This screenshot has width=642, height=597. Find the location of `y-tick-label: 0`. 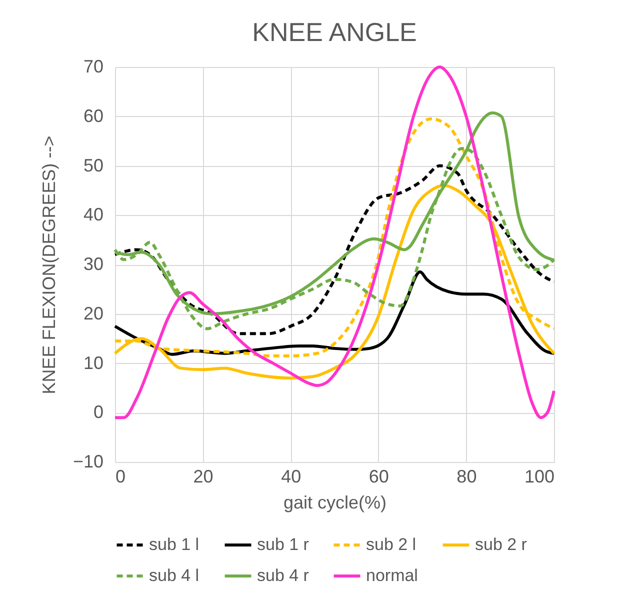

y-tick-label: 0 is located at coordinates (98, 412).